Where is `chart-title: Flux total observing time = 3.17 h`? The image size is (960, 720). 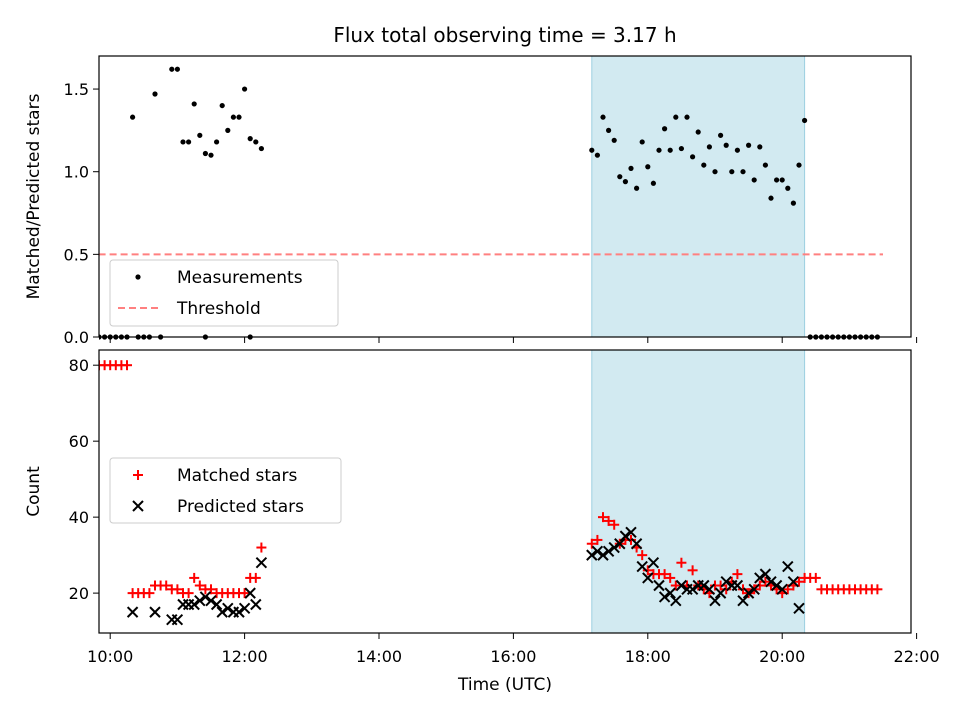 chart-title: Flux total observing time = 3.17 h is located at coordinates (504, 35).